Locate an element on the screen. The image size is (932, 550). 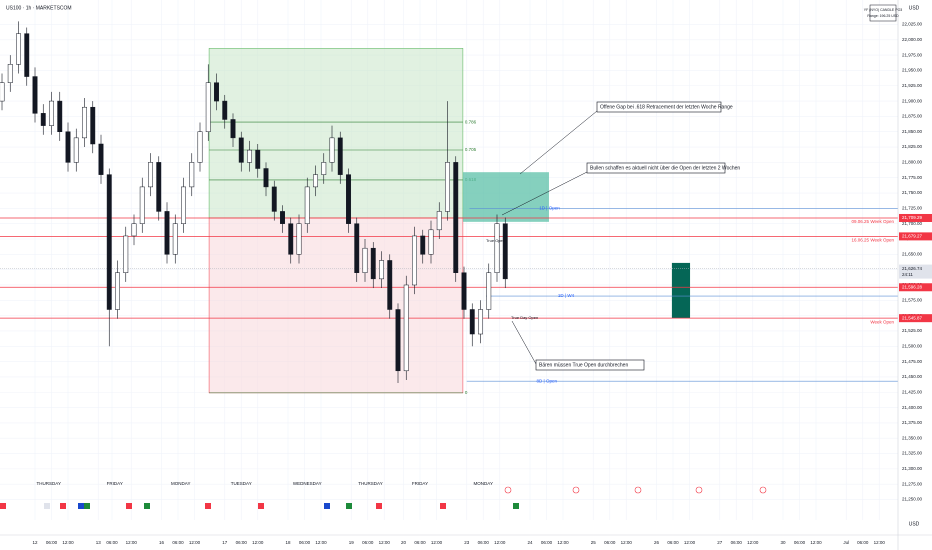
zone is located at coordinates (505, 197).